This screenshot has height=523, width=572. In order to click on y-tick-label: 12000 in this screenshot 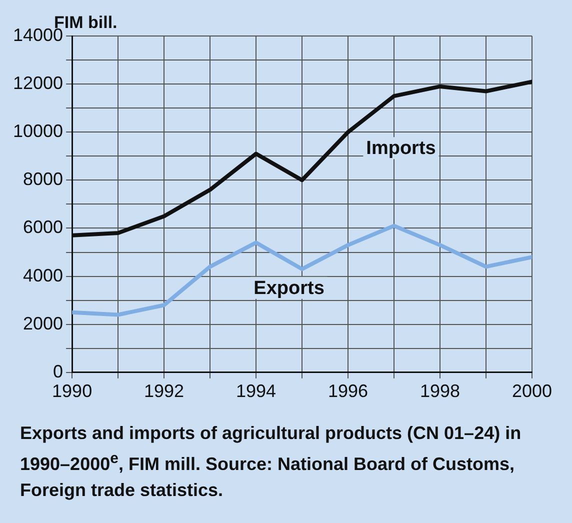, I will do `click(38, 83)`.